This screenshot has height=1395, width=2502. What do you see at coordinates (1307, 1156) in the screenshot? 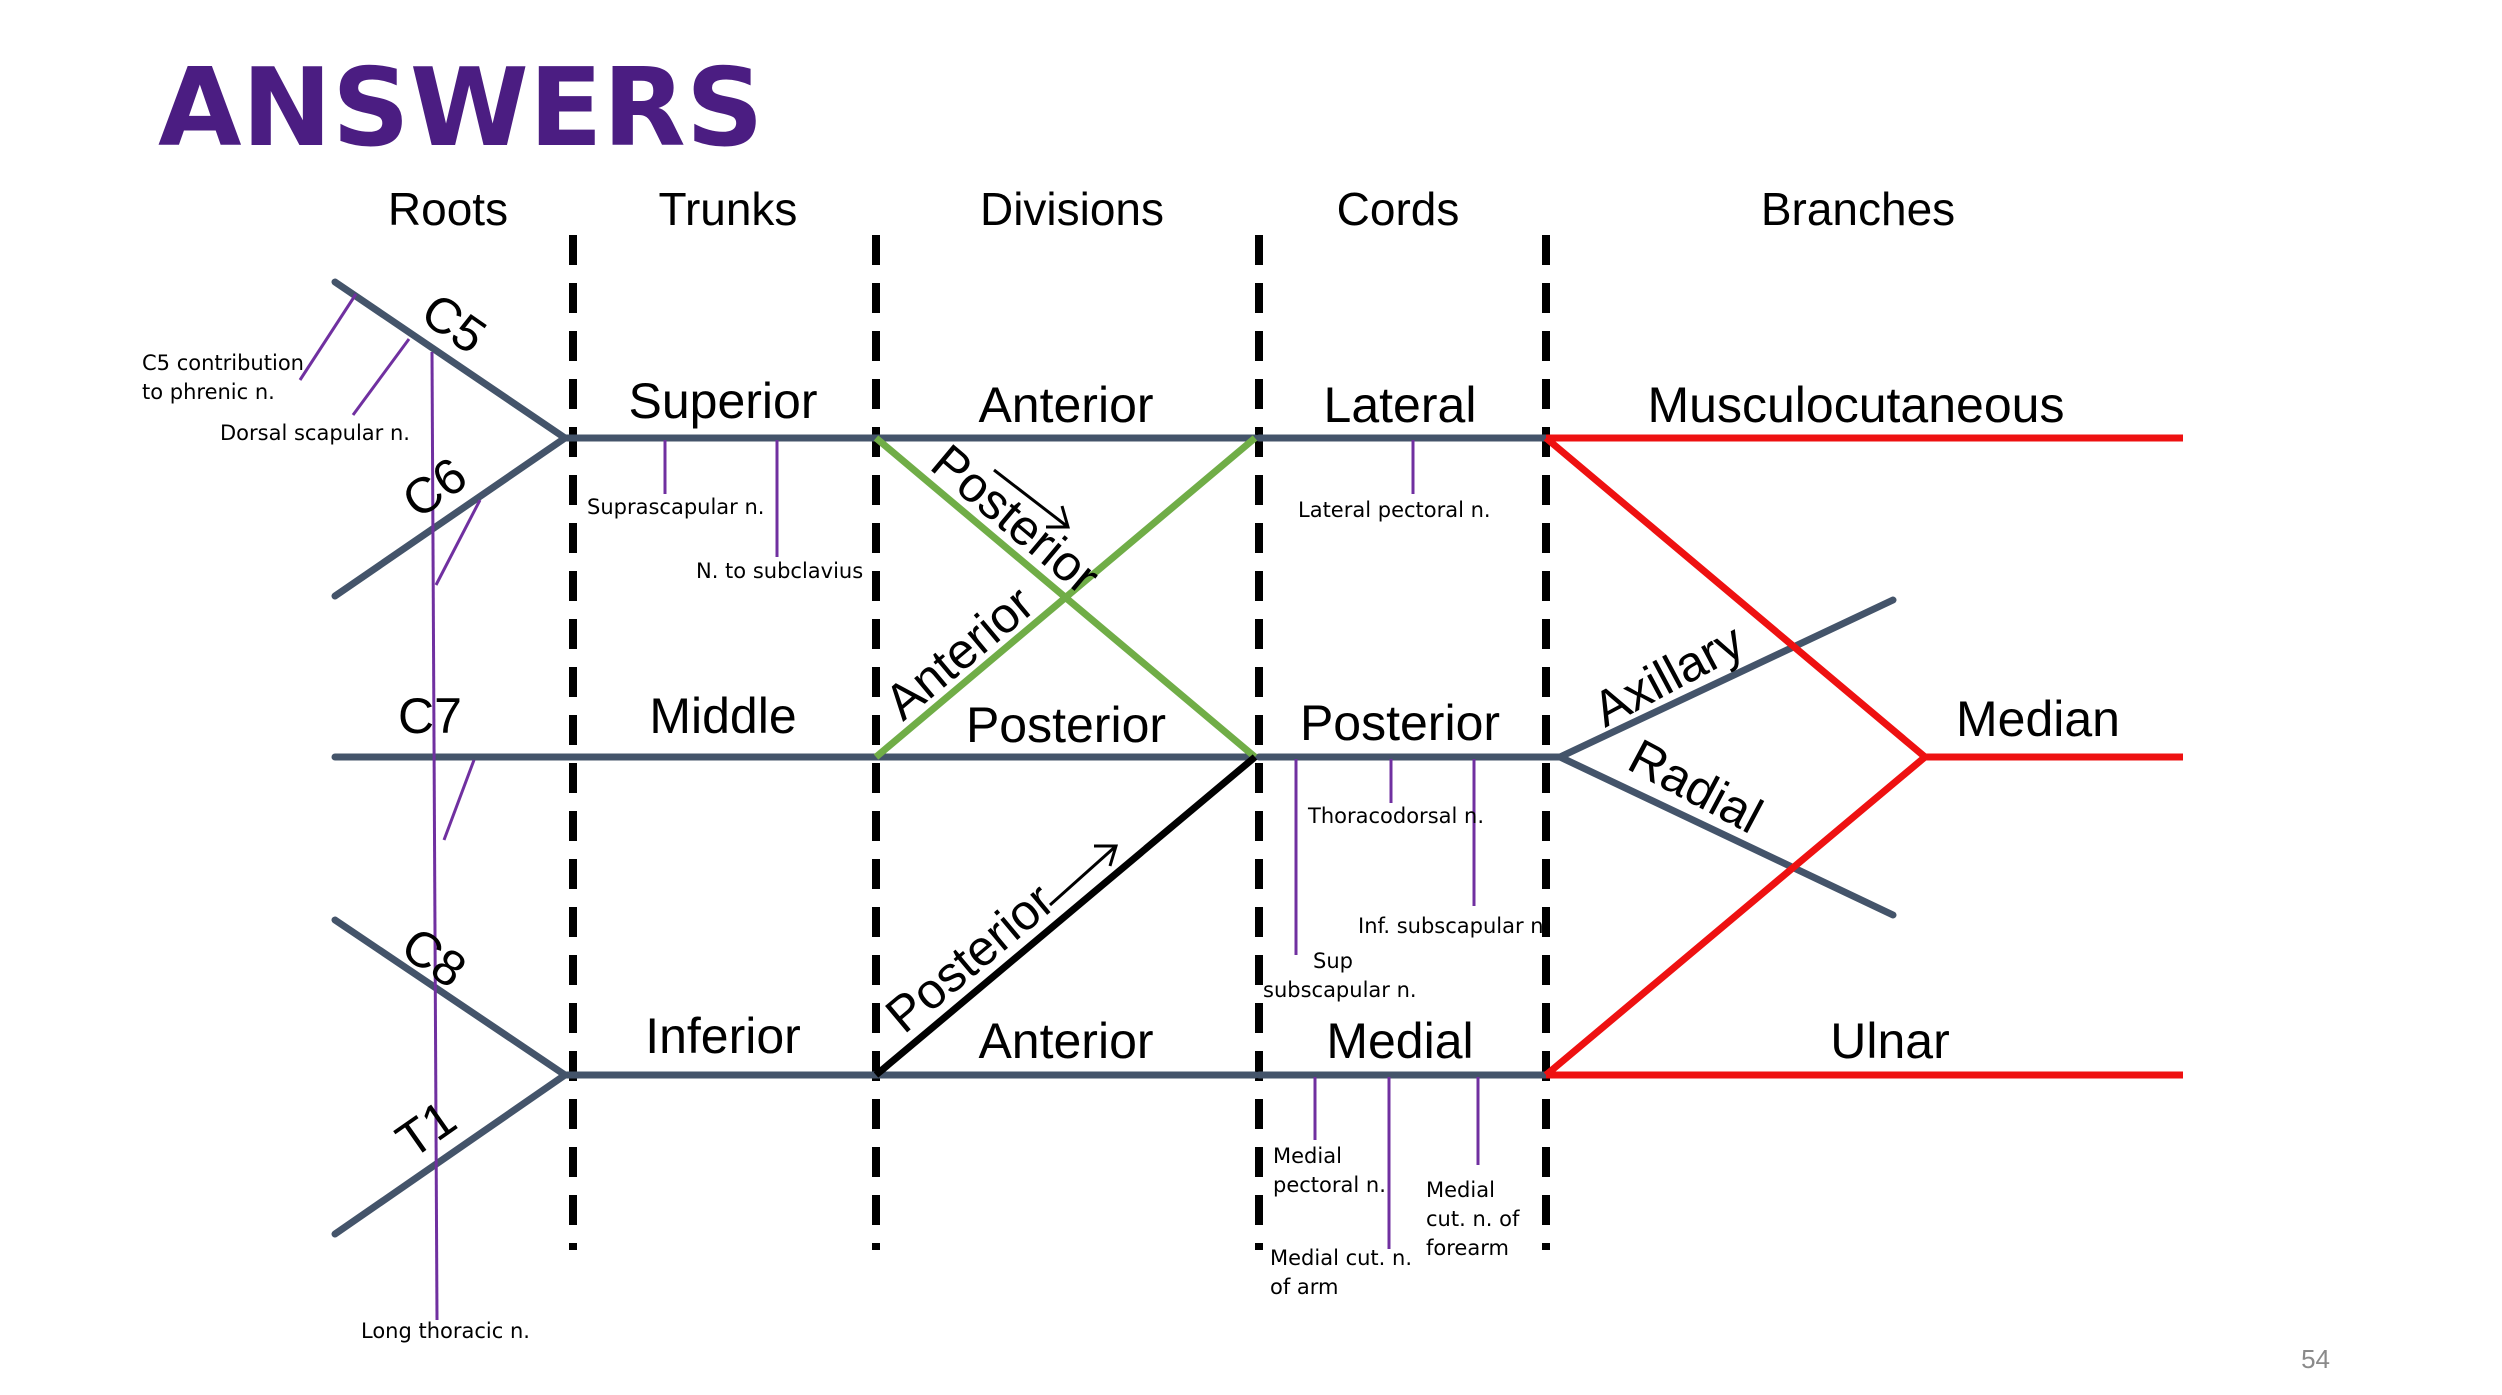
I see `medial-pectoral-label-line1: Medial` at bounding box center [1307, 1156].